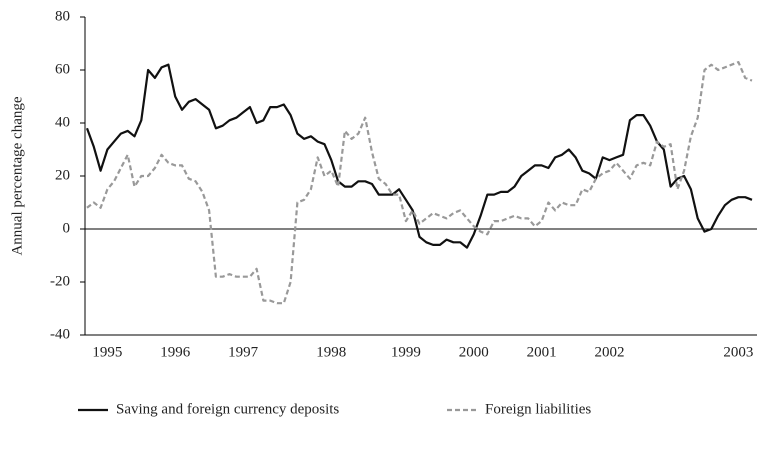 The width and height of the screenshot is (761, 450). I want to click on x-tick-label: 1995, so click(107, 352).